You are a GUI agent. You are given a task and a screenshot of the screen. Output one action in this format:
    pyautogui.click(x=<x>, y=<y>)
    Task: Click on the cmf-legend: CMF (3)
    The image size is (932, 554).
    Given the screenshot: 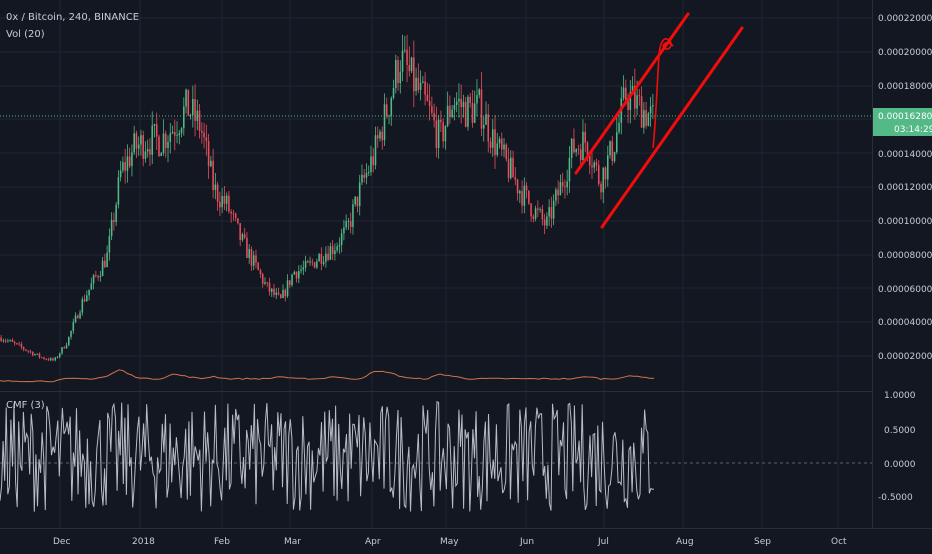 What is the action you would take?
    pyautogui.click(x=25, y=405)
    